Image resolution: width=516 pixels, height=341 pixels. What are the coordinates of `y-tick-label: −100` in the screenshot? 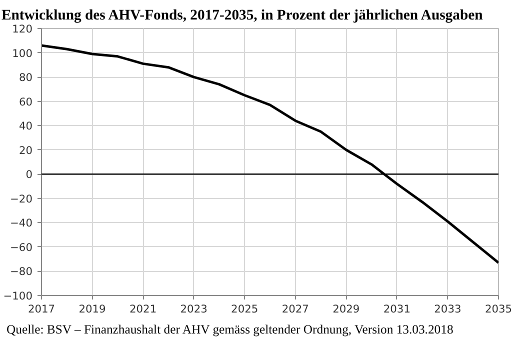 It's located at (18, 296).